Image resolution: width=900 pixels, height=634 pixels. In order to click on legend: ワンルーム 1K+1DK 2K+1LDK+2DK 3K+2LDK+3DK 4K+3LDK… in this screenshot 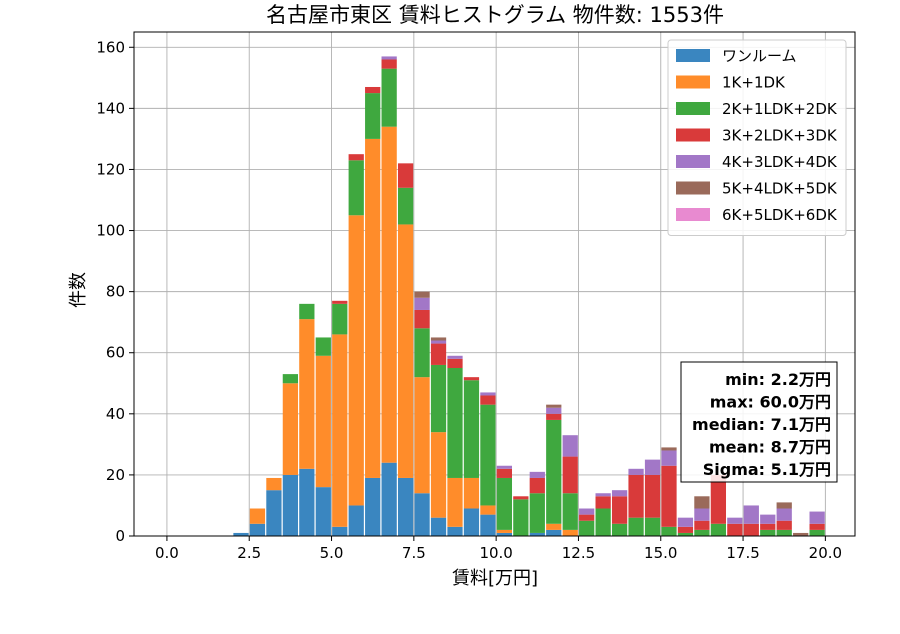, I will do `click(757, 137)`.